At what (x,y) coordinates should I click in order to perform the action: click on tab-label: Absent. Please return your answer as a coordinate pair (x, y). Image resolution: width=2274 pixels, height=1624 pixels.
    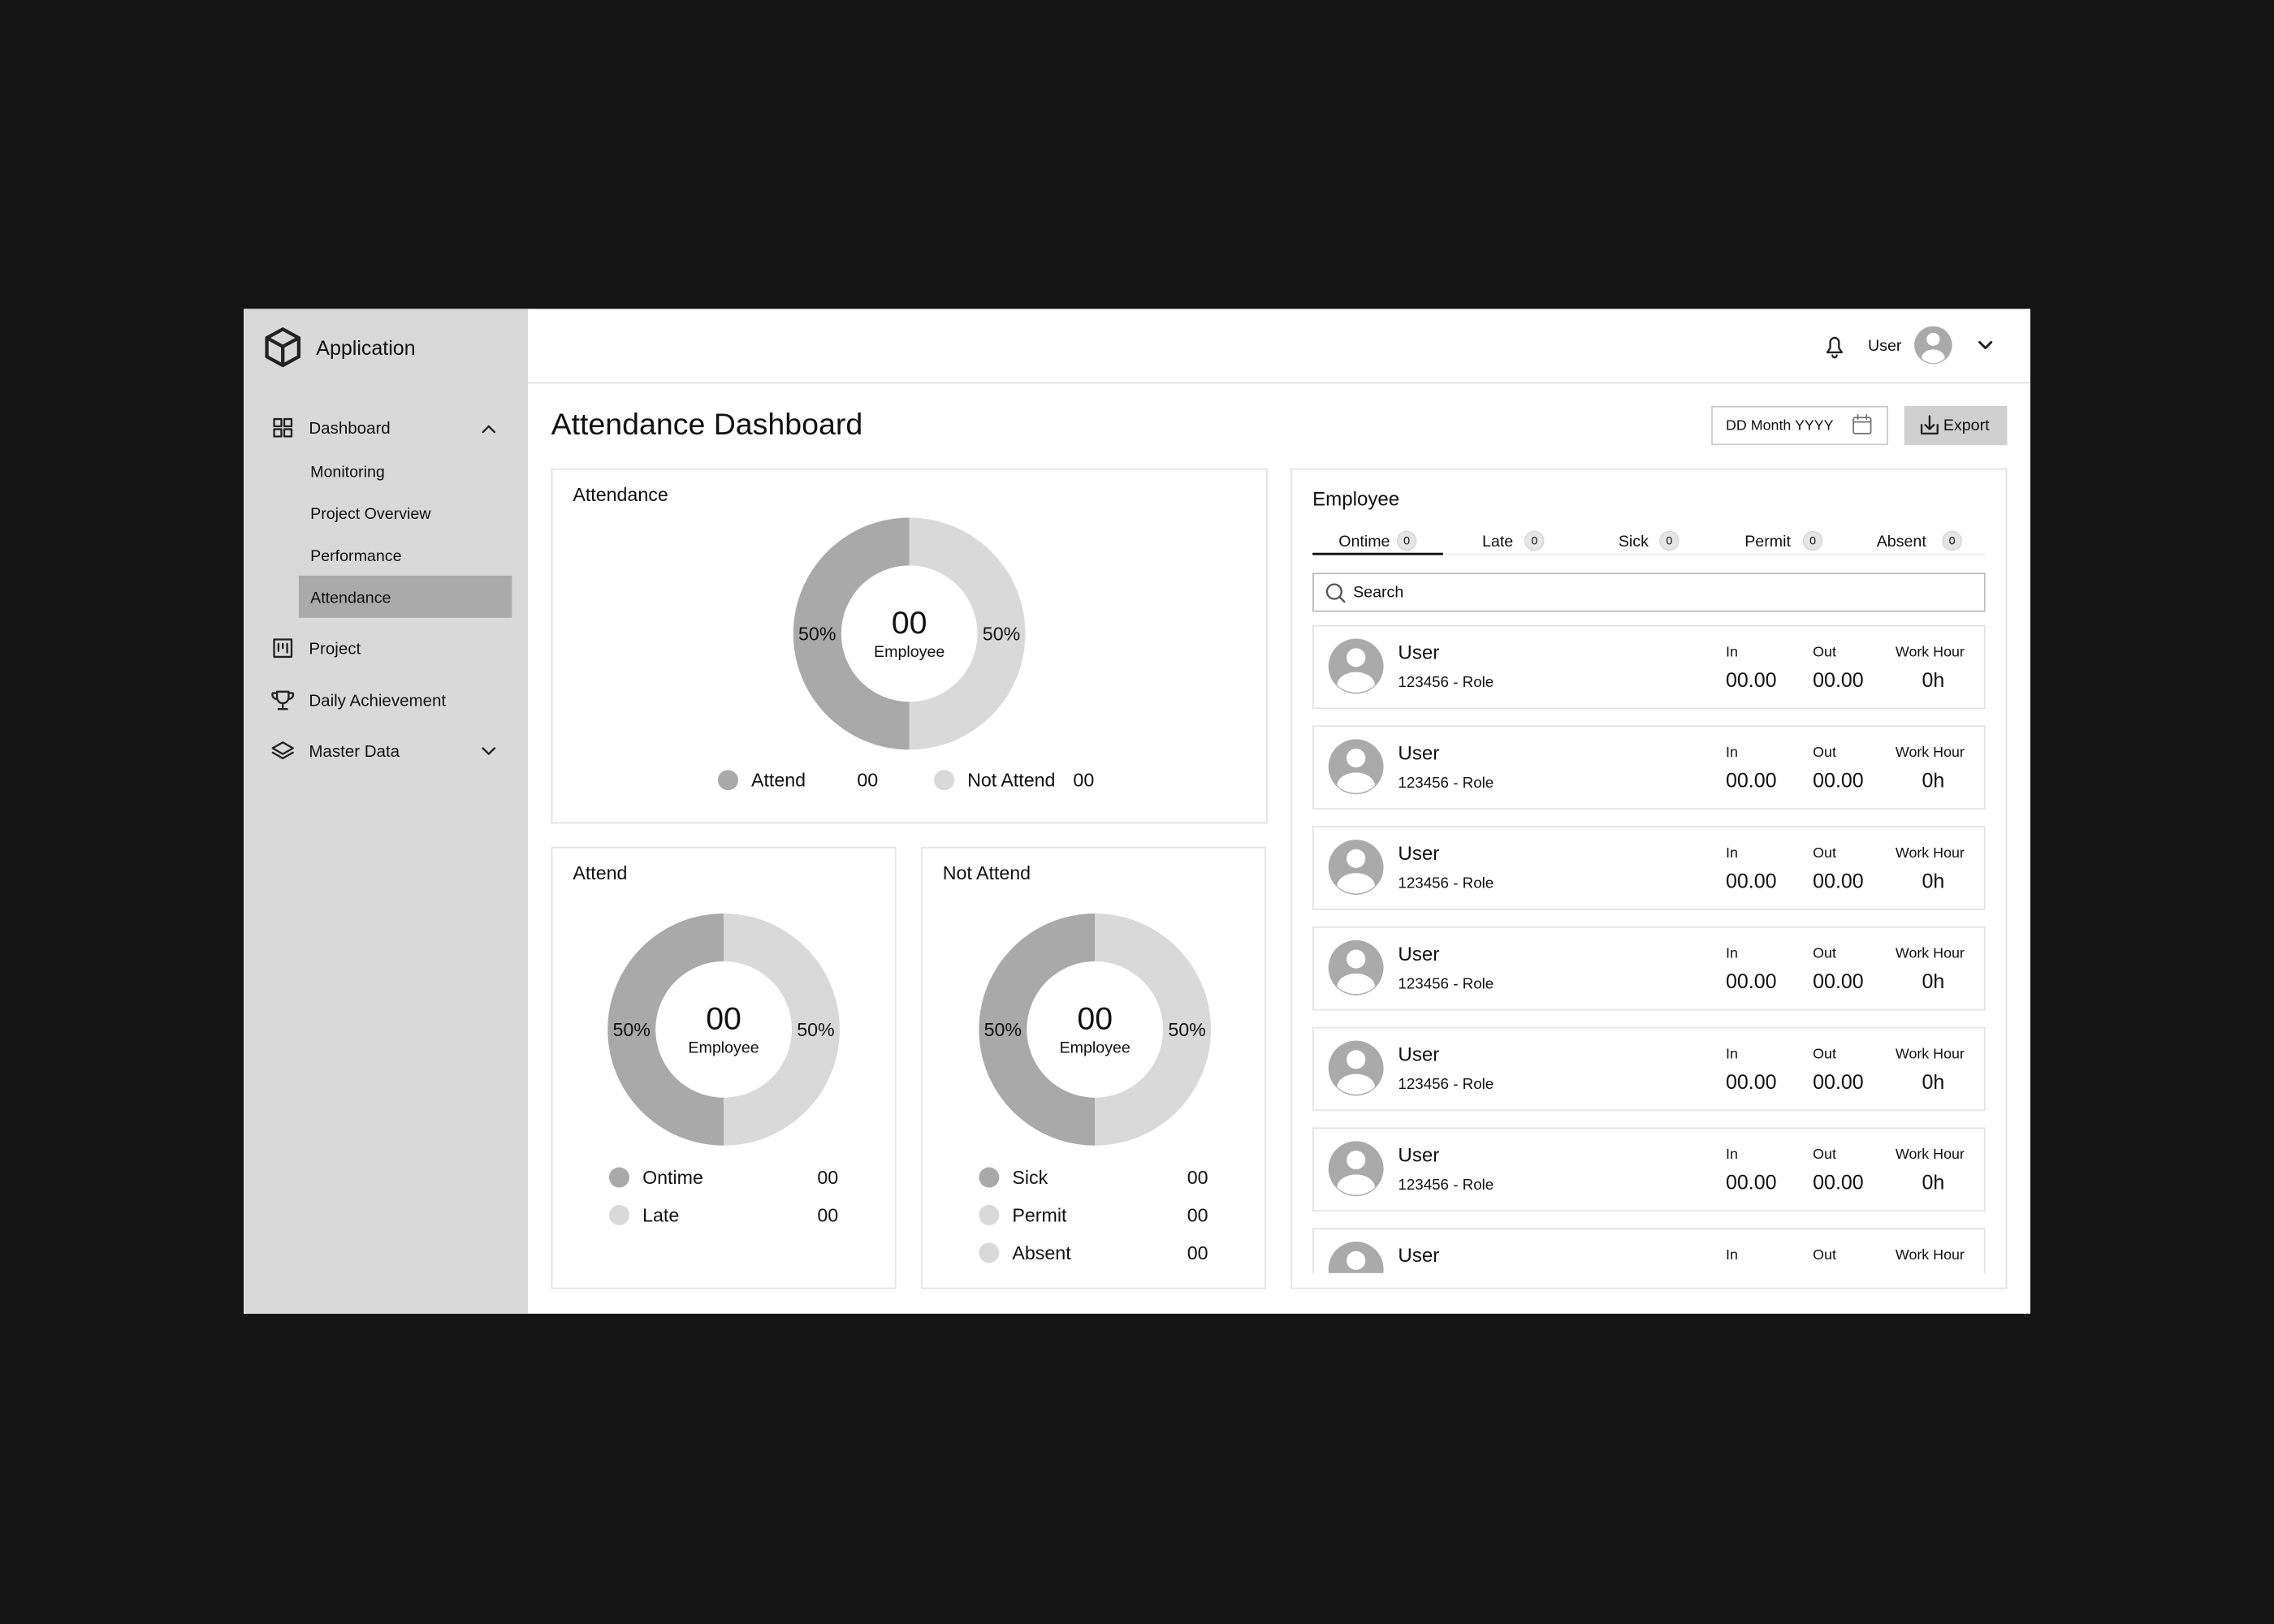
    Looking at the image, I should click on (1902, 542).